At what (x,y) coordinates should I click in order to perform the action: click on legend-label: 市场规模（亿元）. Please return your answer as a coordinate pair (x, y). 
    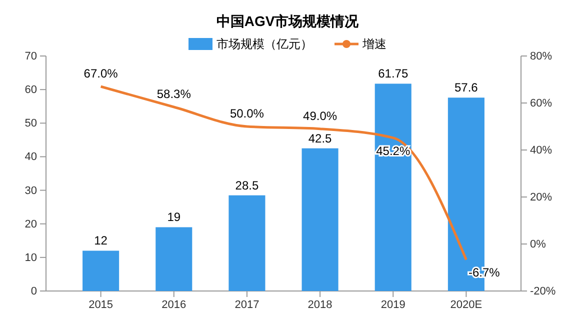
    Looking at the image, I should click on (264, 44).